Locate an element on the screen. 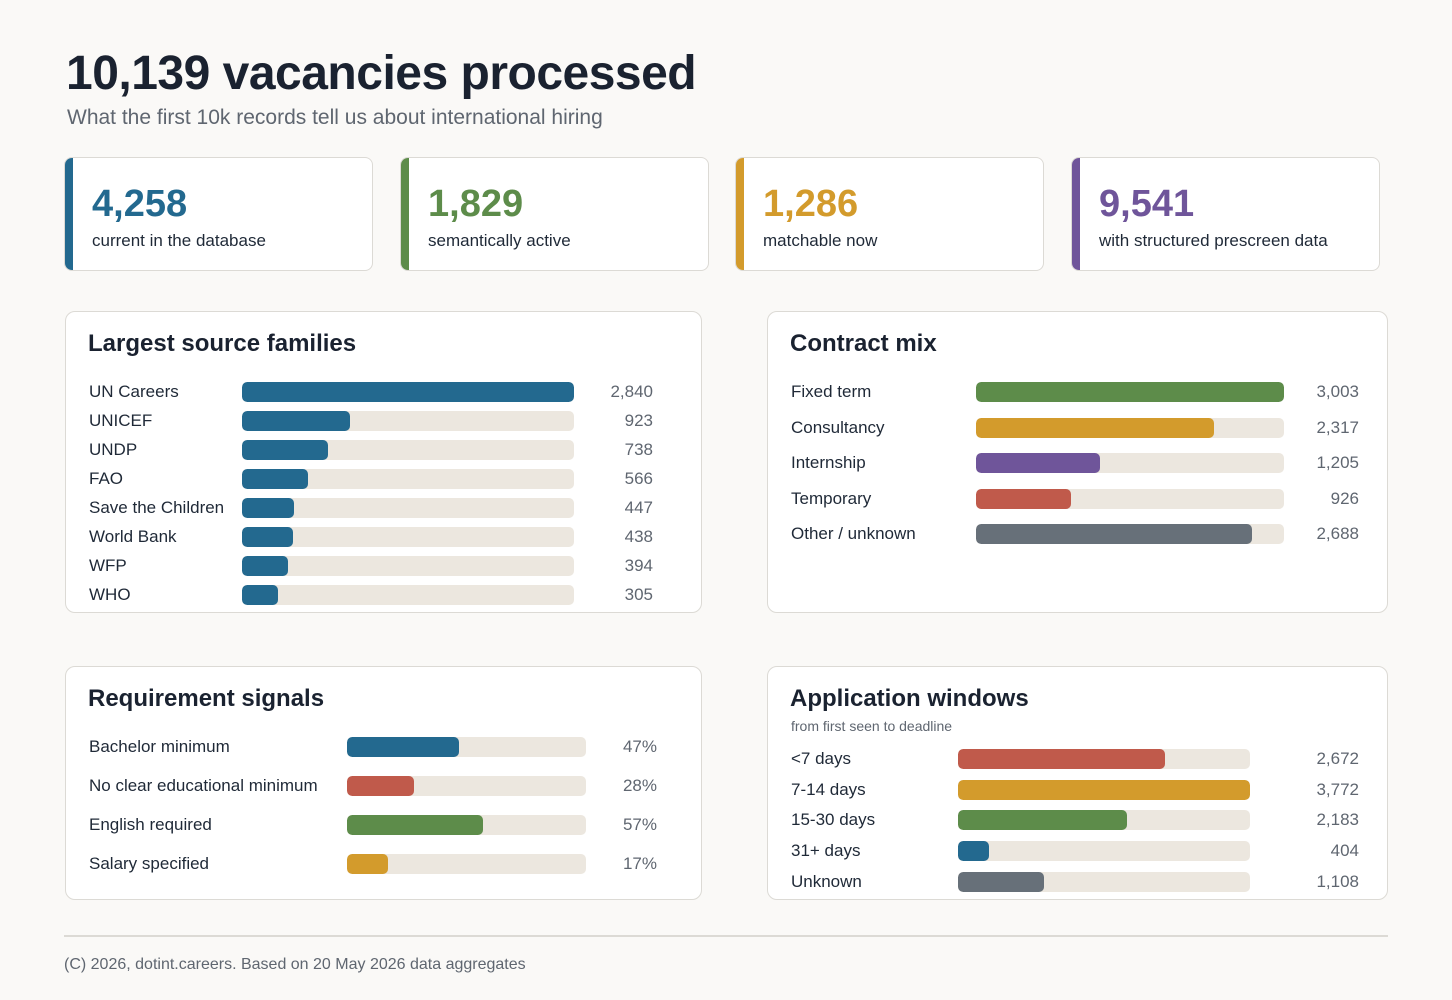 Image resolution: width=1452 pixels, height=1000 pixels. bar-row: English required 57% is located at coordinates (383, 825).